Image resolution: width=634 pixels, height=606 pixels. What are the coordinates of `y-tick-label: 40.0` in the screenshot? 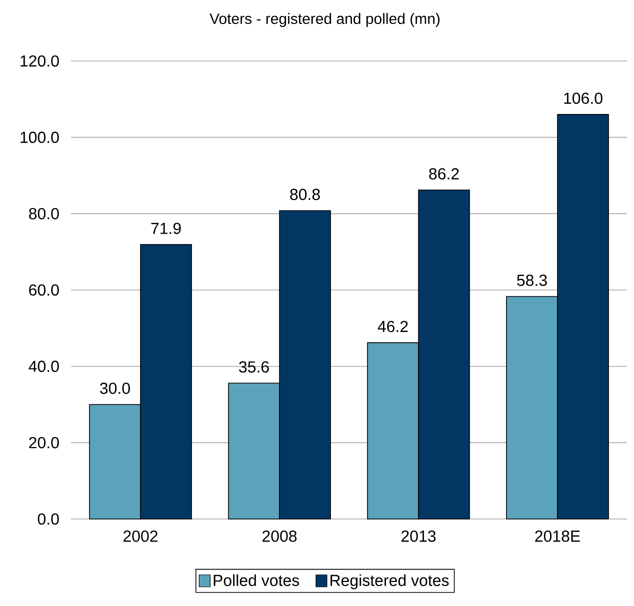 It's located at (43, 366).